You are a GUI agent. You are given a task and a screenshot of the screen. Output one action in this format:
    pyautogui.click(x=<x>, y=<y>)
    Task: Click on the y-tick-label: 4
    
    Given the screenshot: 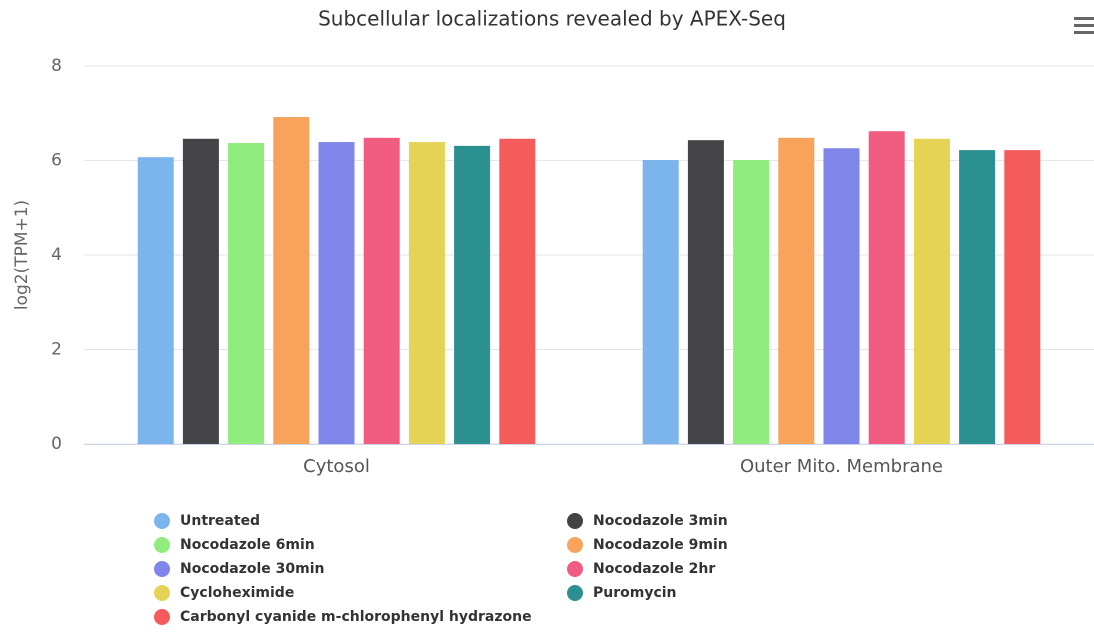 What is the action you would take?
    pyautogui.click(x=56, y=255)
    